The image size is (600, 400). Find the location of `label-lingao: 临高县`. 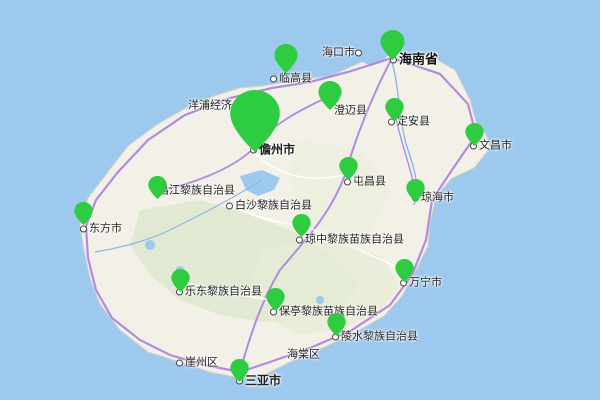

label-lingao: 临高县 is located at coordinates (291, 78).